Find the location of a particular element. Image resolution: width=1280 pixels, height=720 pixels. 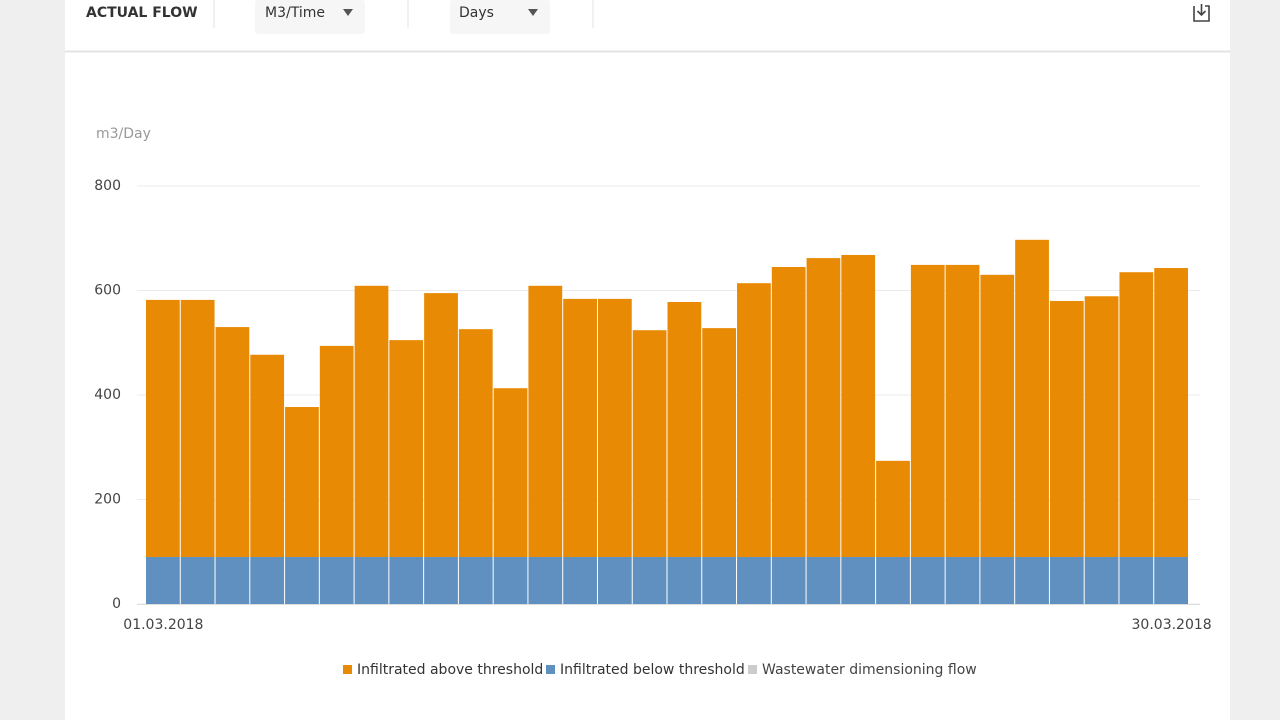

legend-item: Wastewater dimensioning flow is located at coordinates (862, 670).